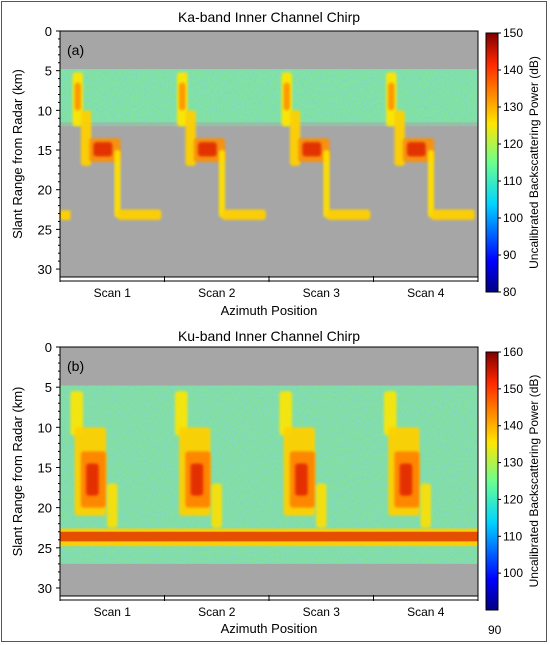  Describe the element at coordinates (495, 630) in the screenshot. I see `colorbar-bottom-label: 90` at that location.